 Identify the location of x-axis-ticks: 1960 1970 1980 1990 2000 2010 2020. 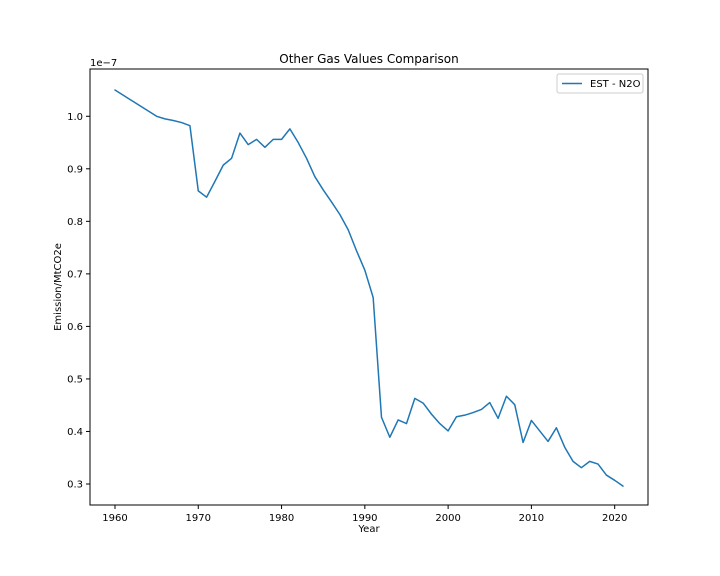
(364, 514).